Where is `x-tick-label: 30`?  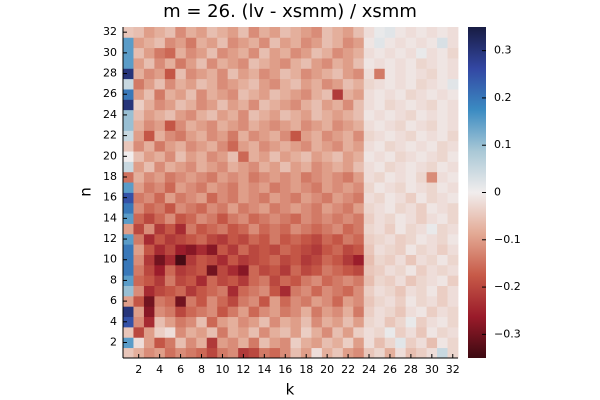 x-tick-label: 30 is located at coordinates (432, 369).